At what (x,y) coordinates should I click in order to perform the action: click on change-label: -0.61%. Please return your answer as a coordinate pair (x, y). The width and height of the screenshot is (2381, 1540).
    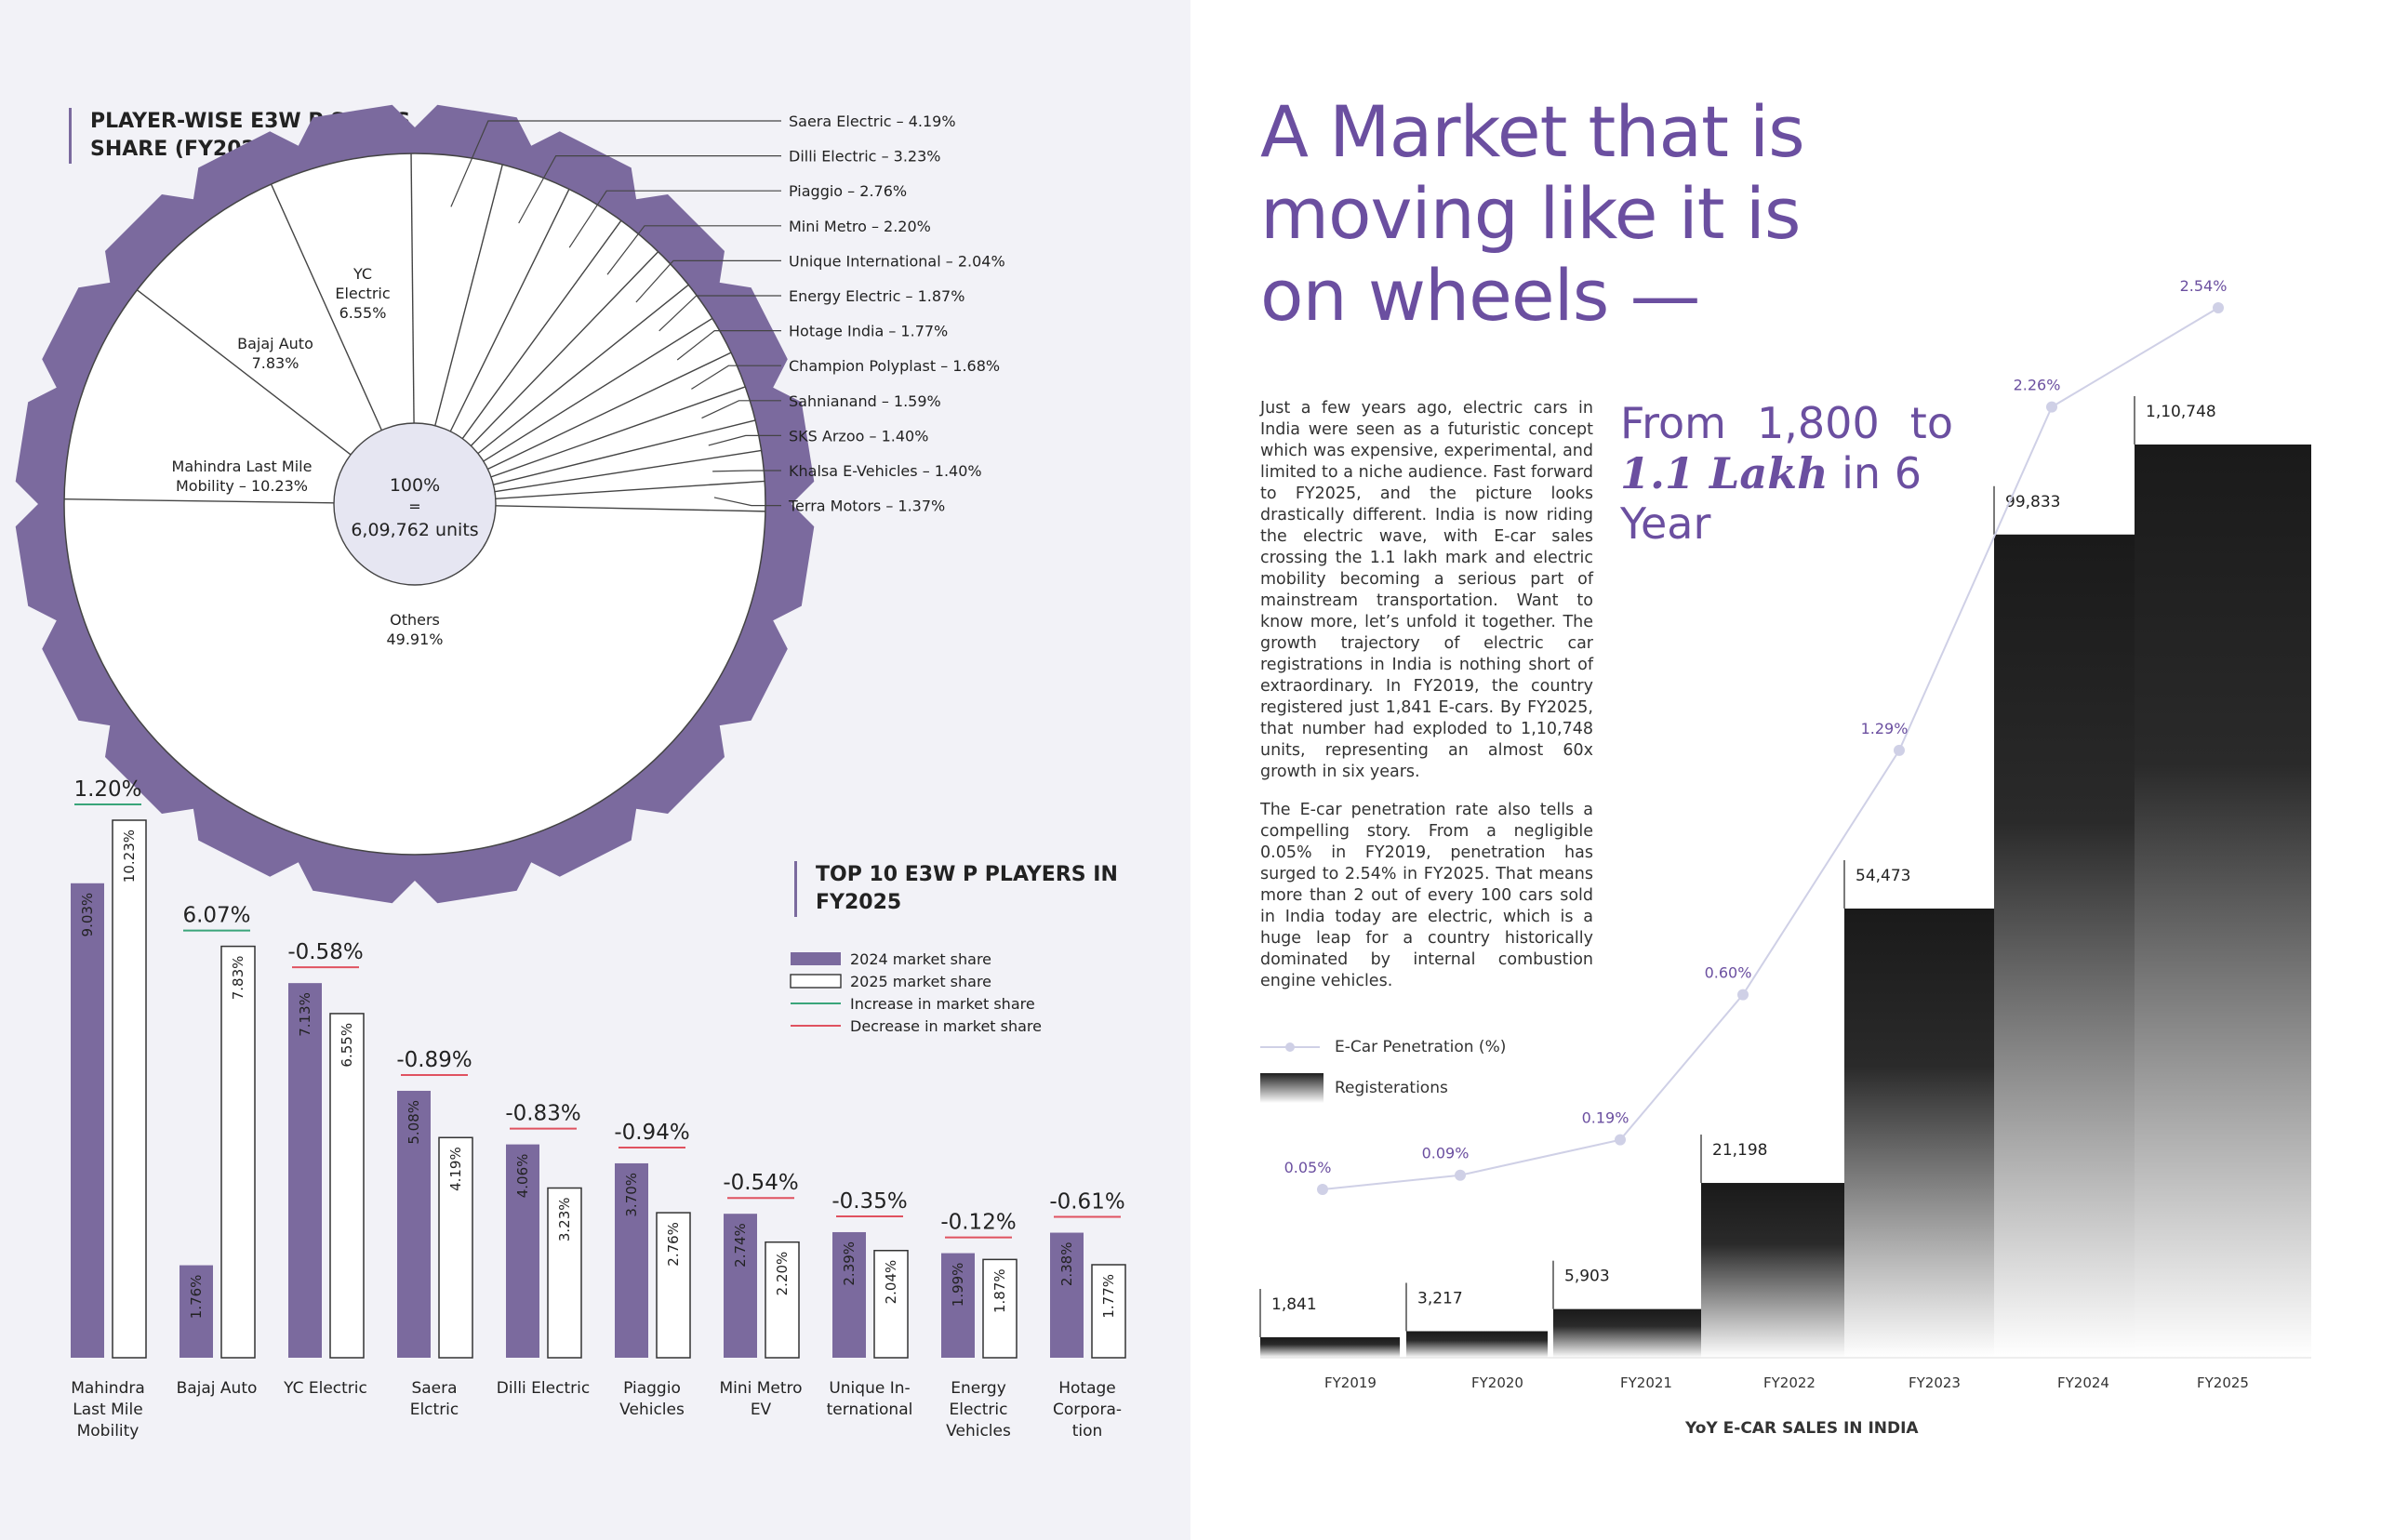
    Looking at the image, I should click on (1086, 1202).